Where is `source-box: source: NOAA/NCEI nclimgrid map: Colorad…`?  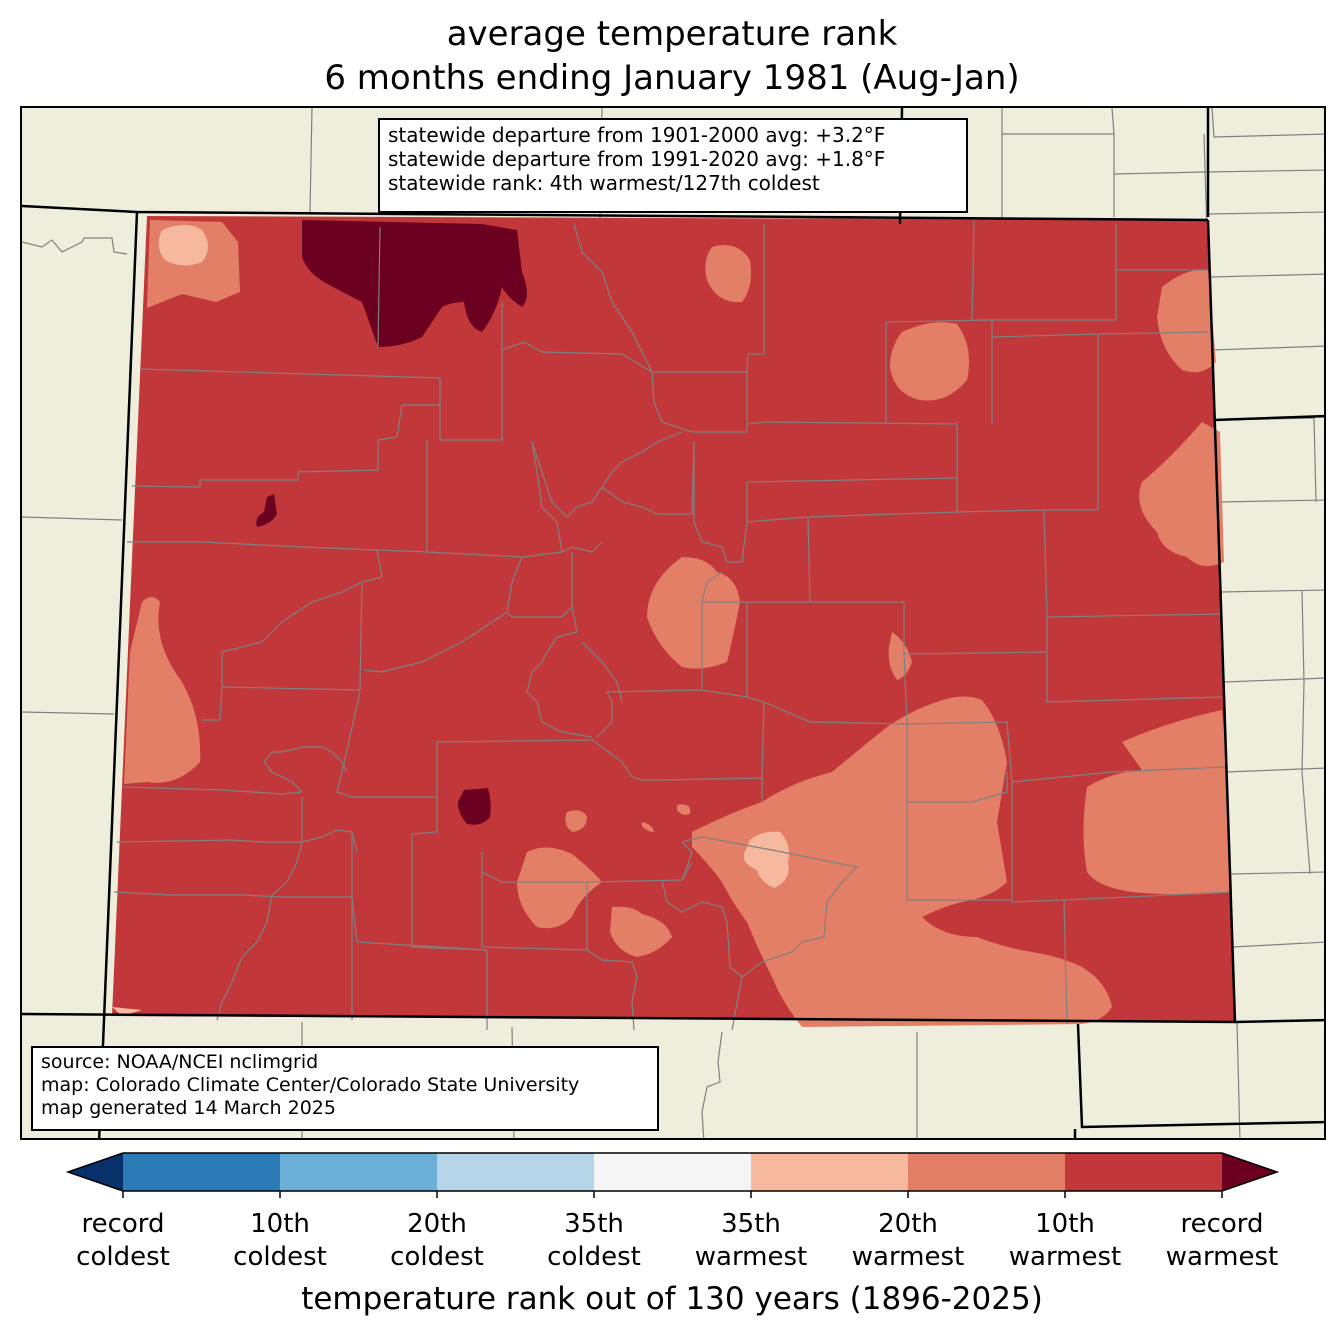 source-box: source: NOAA/NCEI nclimgrid map: Colorad… is located at coordinates (345, 1088).